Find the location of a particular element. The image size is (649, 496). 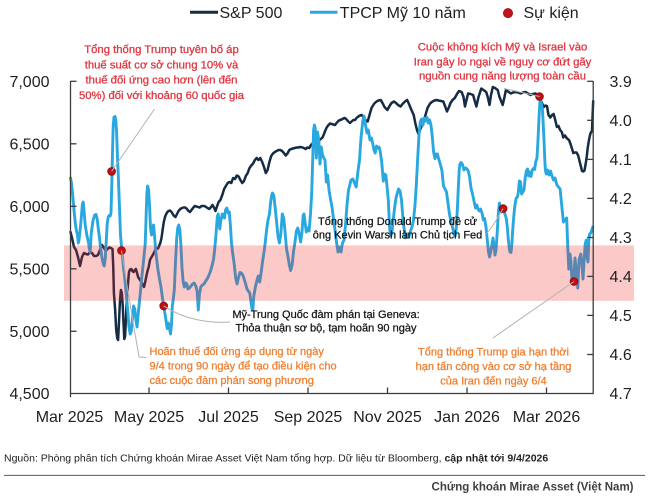

svg-text: 6,500 is located at coordinates (29, 144).